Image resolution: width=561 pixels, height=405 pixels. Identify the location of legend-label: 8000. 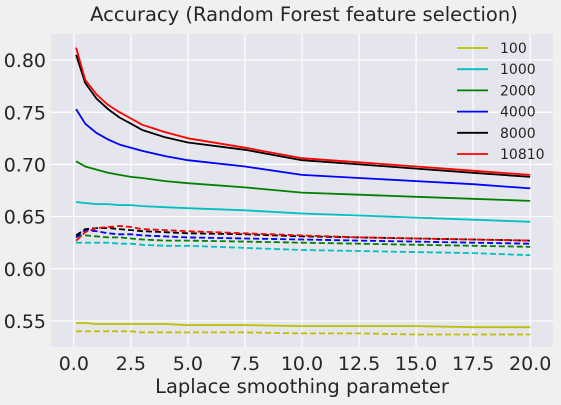
(518, 134).